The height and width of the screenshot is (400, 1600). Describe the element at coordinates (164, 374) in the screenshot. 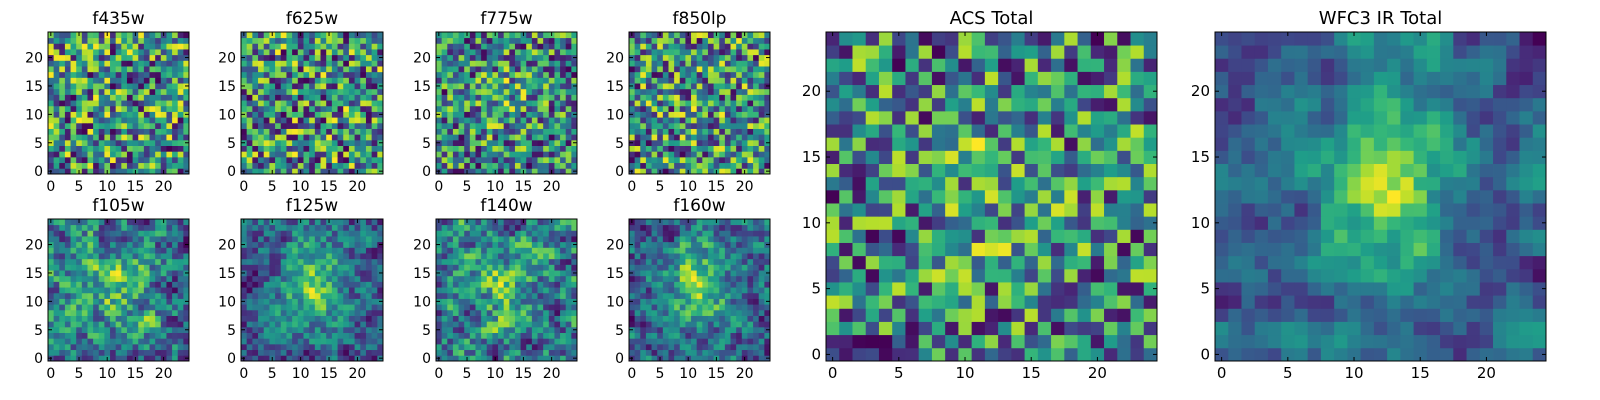

I see `x-tick-label: 20` at that location.